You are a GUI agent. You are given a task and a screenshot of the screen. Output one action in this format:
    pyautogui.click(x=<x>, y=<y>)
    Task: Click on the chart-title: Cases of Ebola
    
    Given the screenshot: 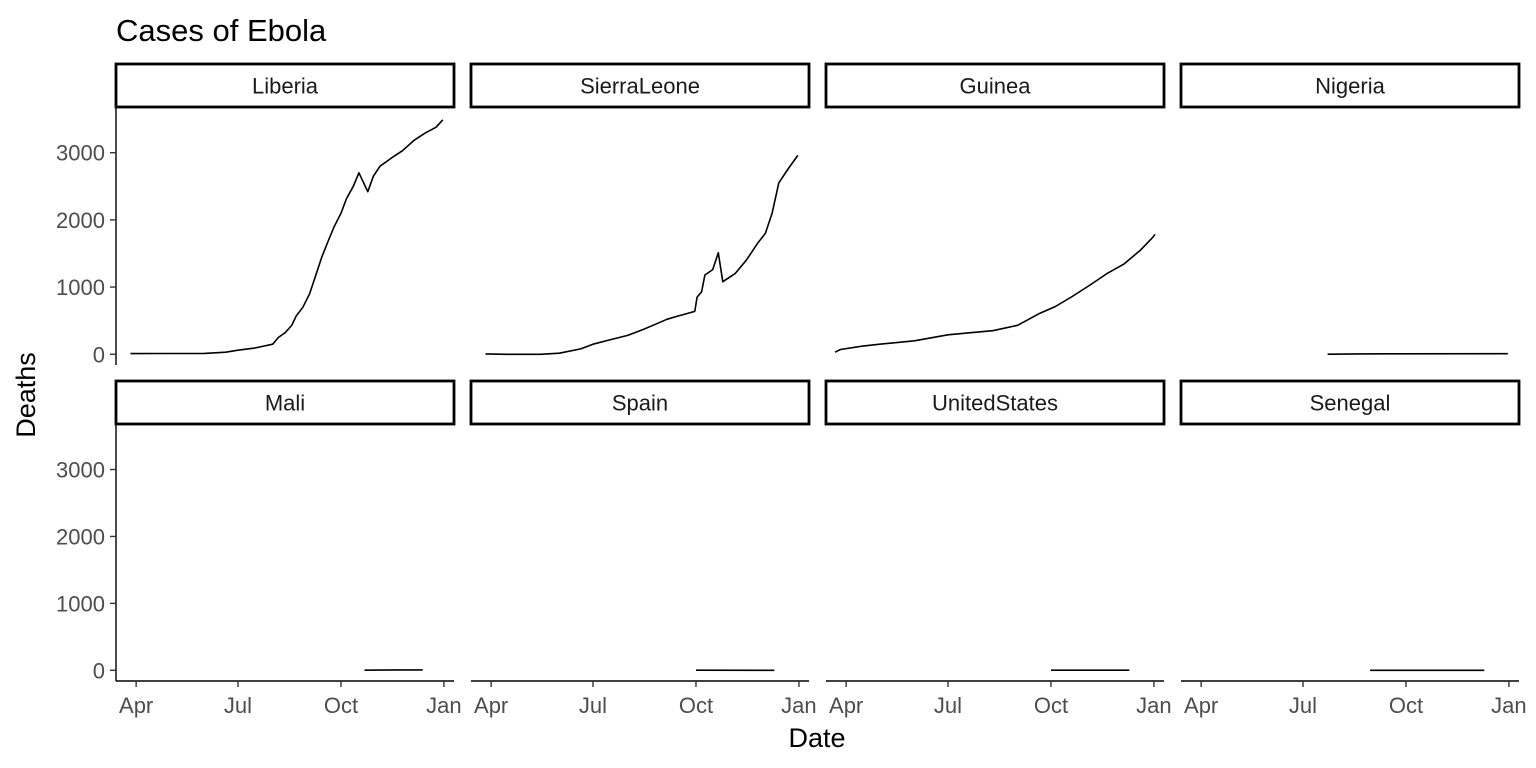 What is the action you would take?
    pyautogui.click(x=221, y=30)
    